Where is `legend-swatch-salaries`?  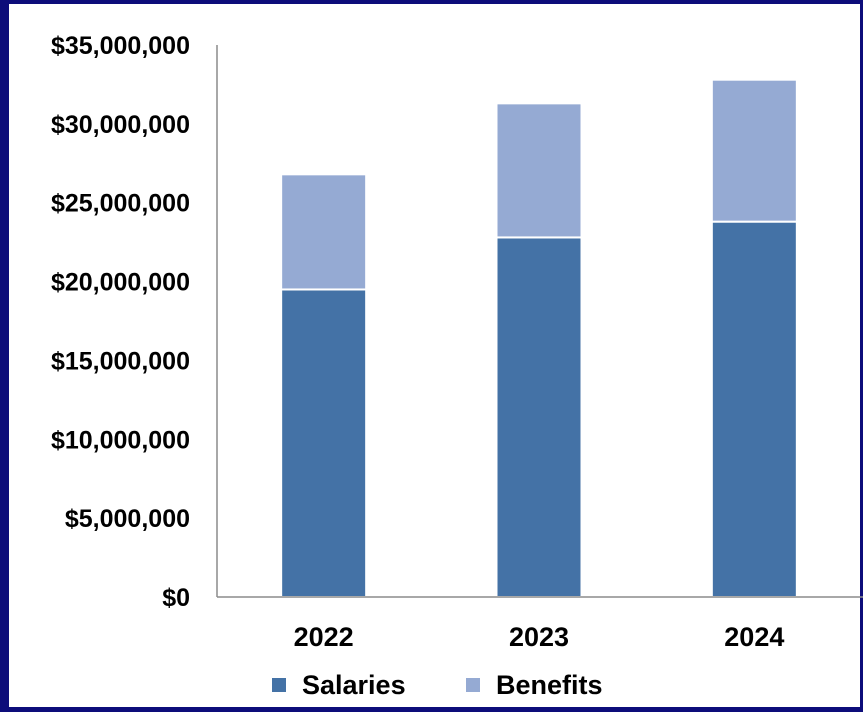 legend-swatch-salaries is located at coordinates (279, 685).